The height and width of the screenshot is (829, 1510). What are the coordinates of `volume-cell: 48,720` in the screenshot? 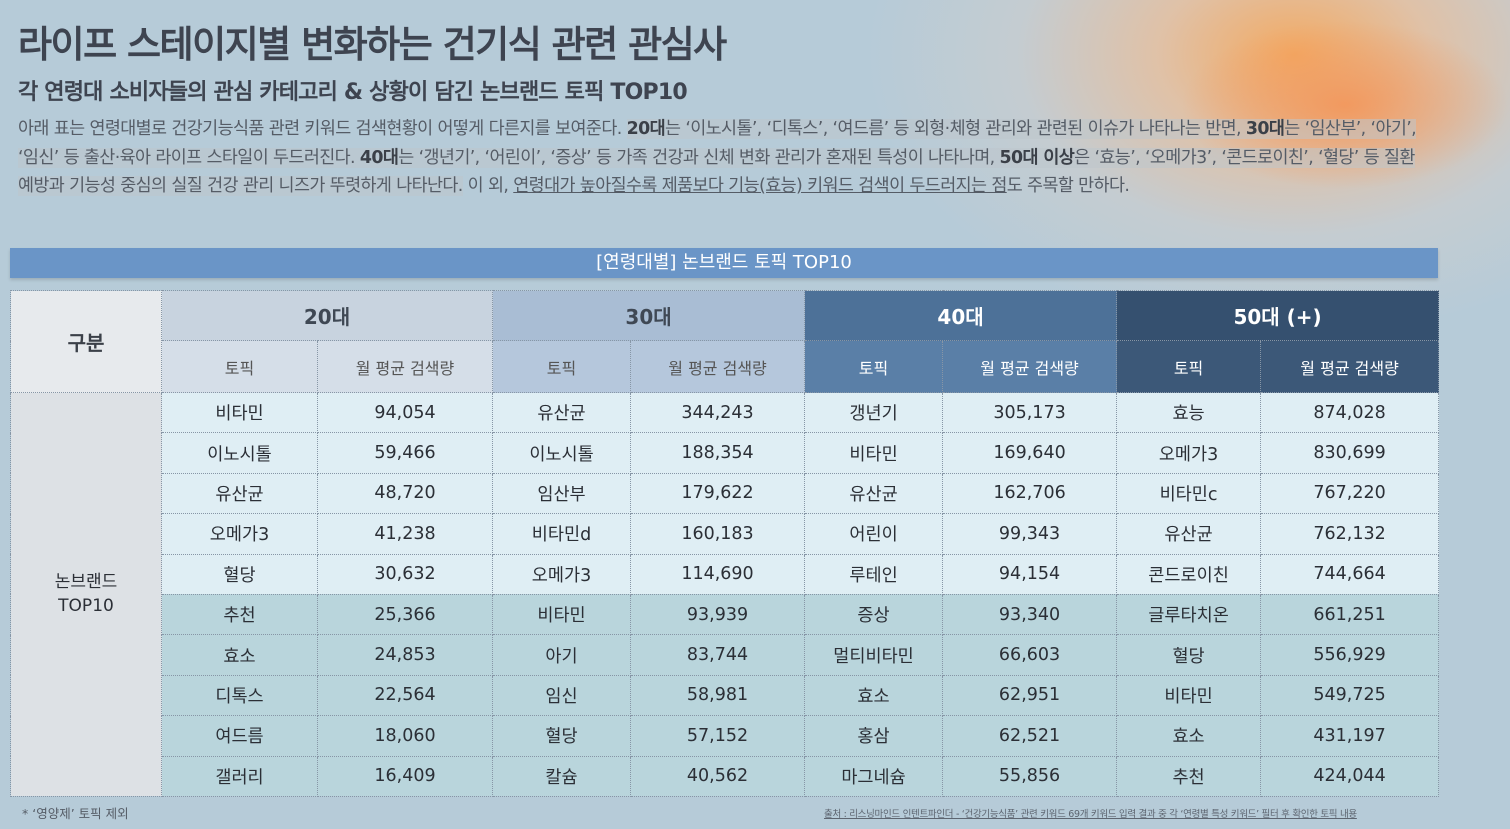 It's located at (405, 493).